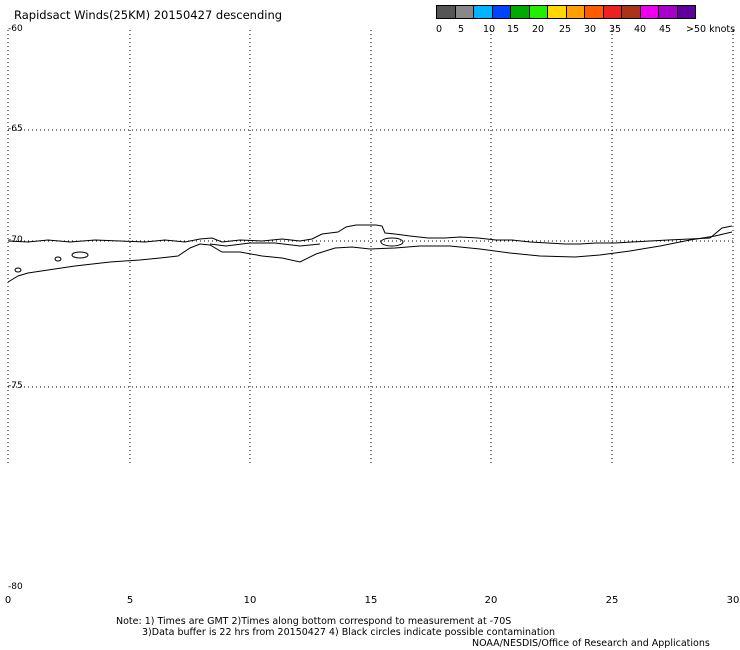 This screenshot has height=650, width=740. Describe the element at coordinates (612, 600) in the screenshot. I see `longitude-label: 25` at that location.